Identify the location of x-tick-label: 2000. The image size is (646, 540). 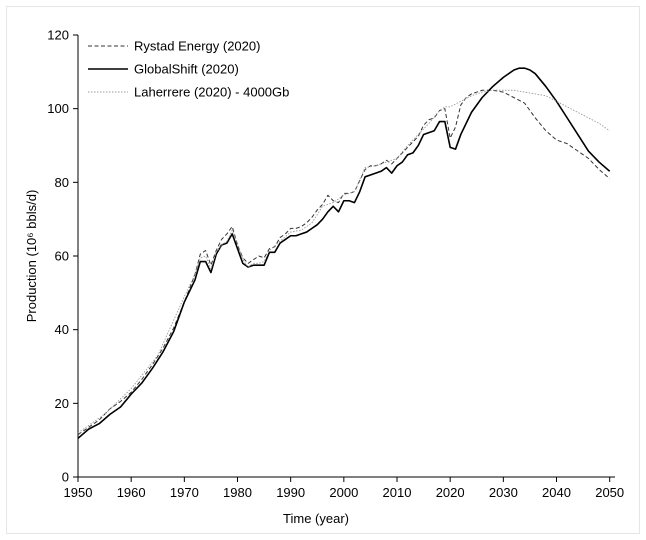
(343, 492).